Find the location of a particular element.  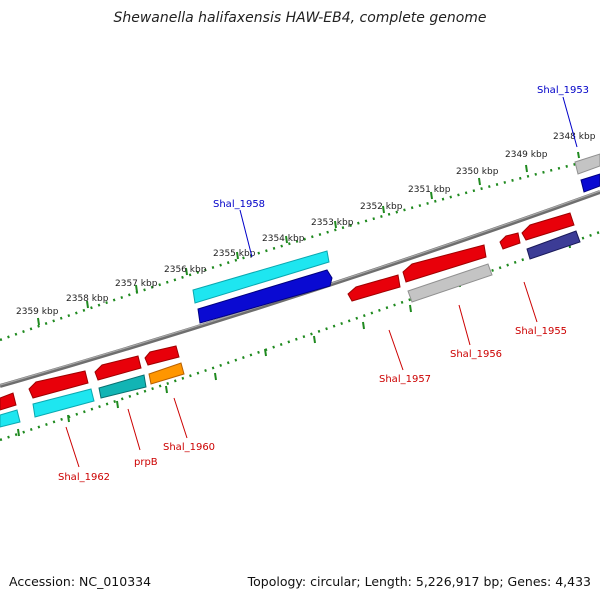

tick-label: 2351 kbp is located at coordinates (429, 190).